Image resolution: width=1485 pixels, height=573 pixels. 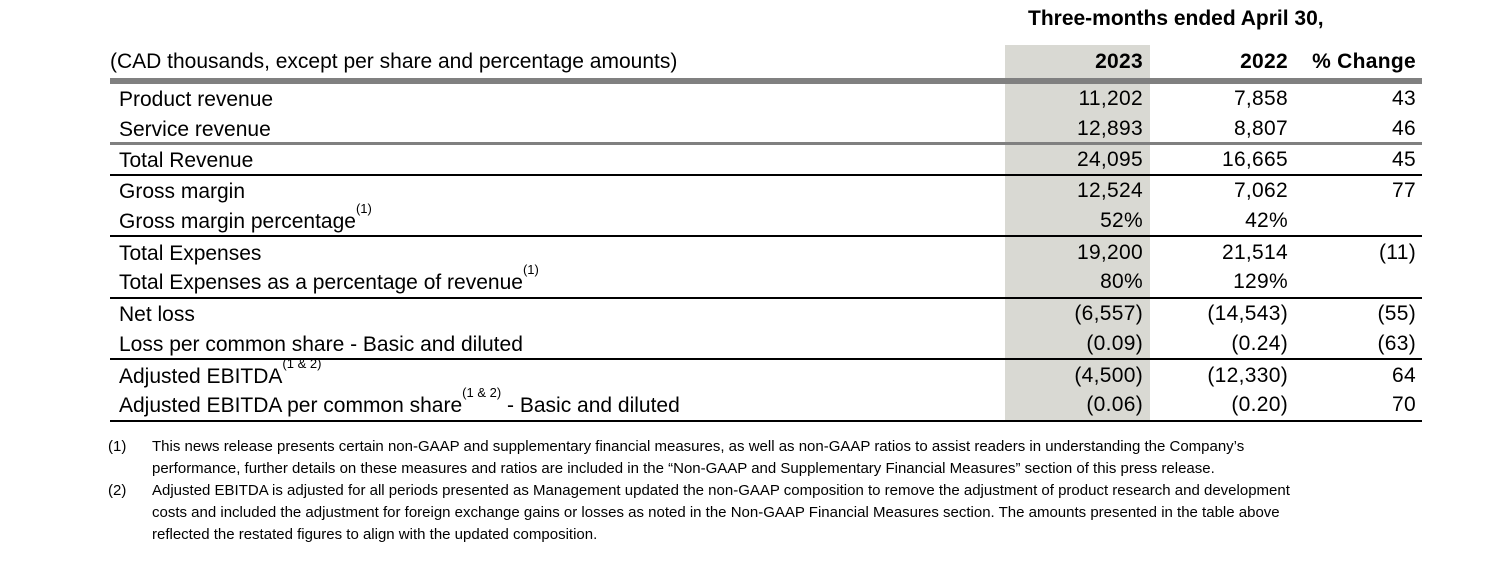 What do you see at coordinates (1254, 252) in the screenshot?
I see `value-2022: 21,514` at bounding box center [1254, 252].